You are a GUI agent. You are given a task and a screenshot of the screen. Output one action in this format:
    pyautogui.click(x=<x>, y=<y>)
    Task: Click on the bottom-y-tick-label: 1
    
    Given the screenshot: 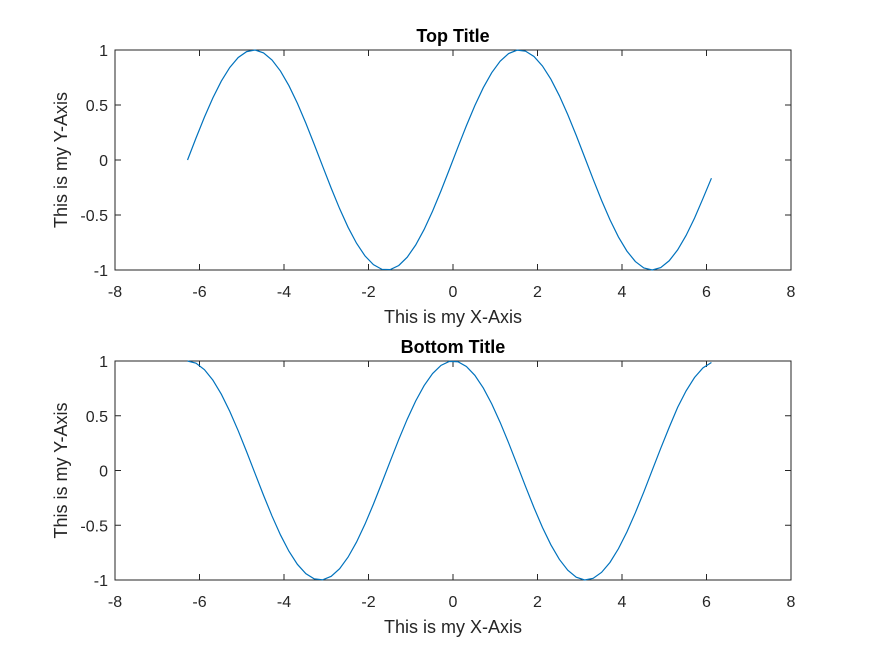 What is the action you would take?
    pyautogui.click(x=103, y=362)
    